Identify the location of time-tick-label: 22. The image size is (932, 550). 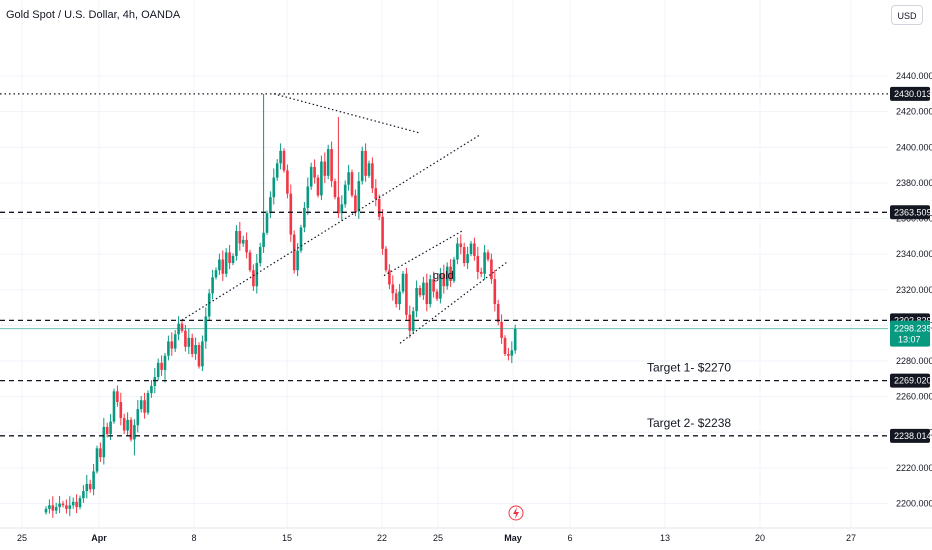
(382, 538).